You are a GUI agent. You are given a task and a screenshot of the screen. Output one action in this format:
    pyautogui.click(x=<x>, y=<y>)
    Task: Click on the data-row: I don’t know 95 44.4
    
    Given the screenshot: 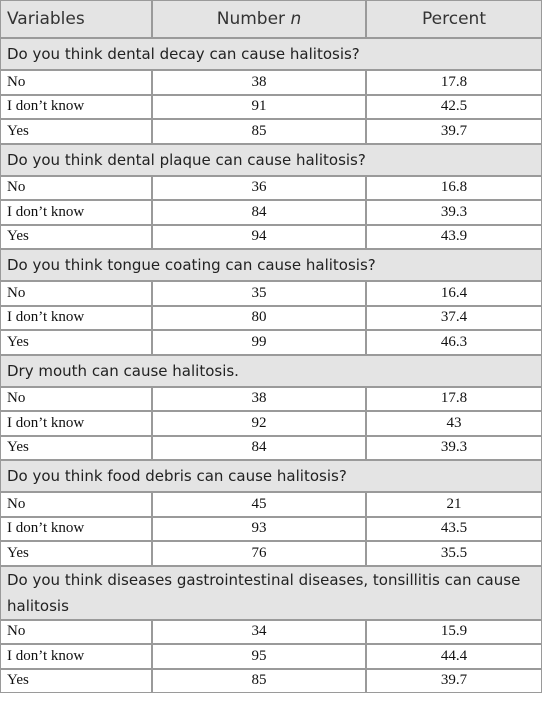 What is the action you would take?
    pyautogui.click(x=271, y=656)
    